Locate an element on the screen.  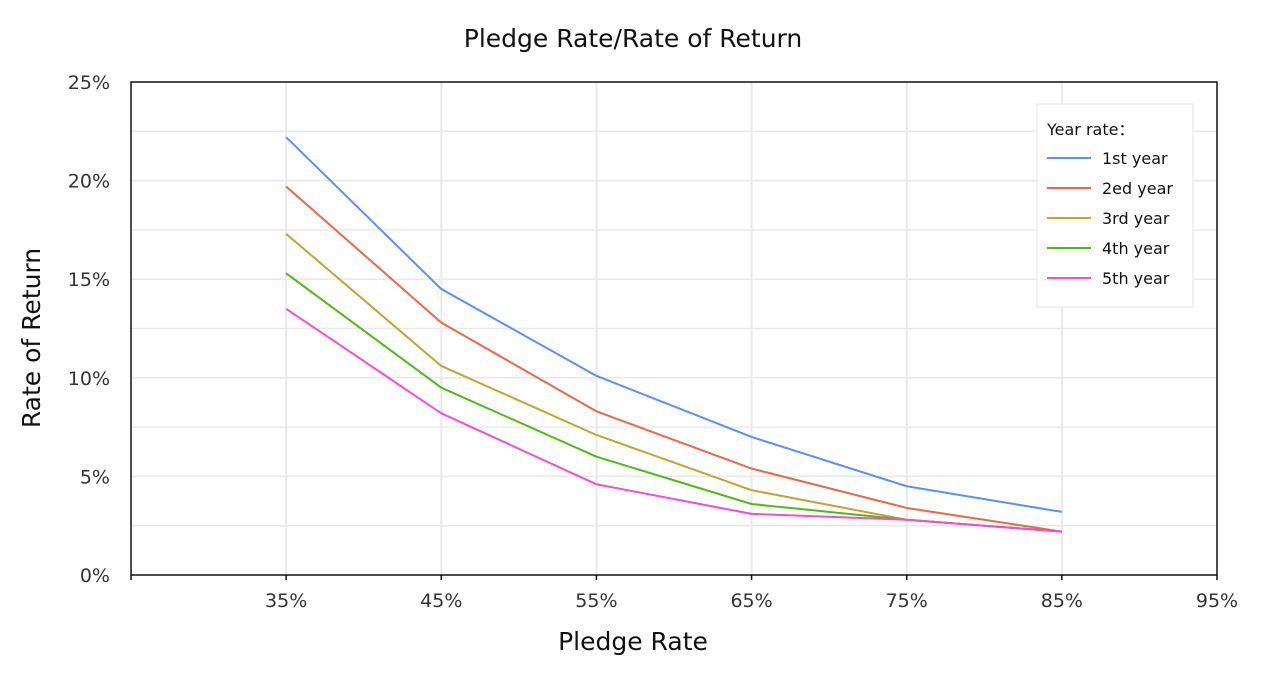
legend-items: 1st year 2ed year 3rd year 4th year 5th year is located at coordinates (1110, 218).